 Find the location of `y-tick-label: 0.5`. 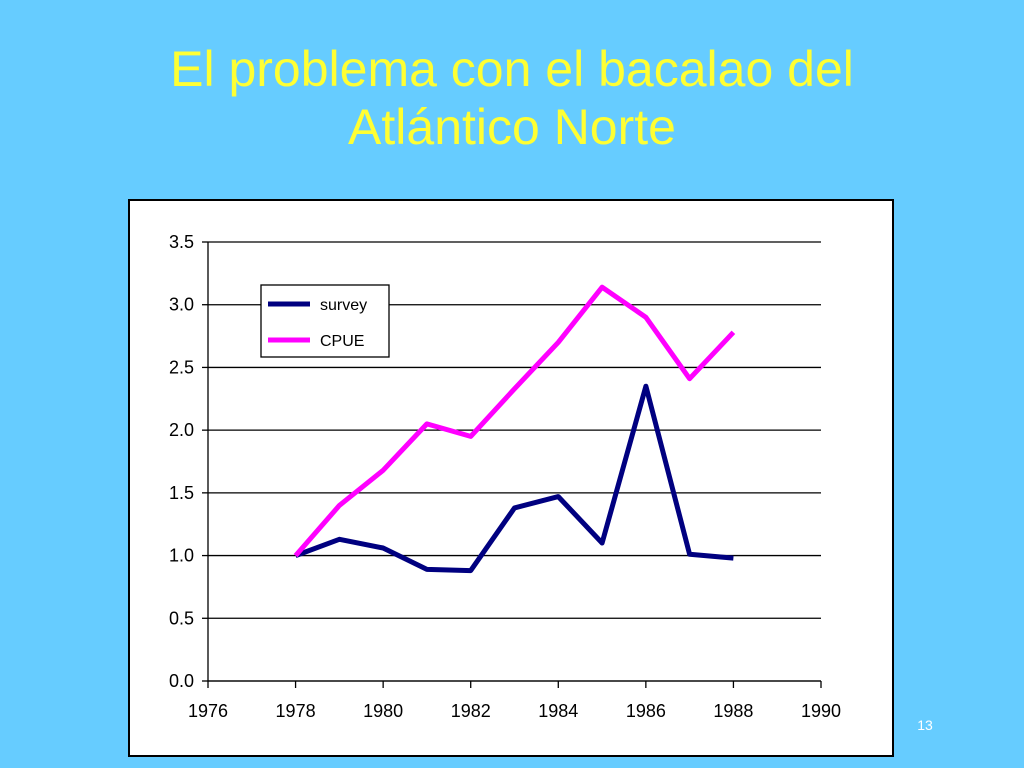

y-tick-label: 0.5 is located at coordinates (181, 618).